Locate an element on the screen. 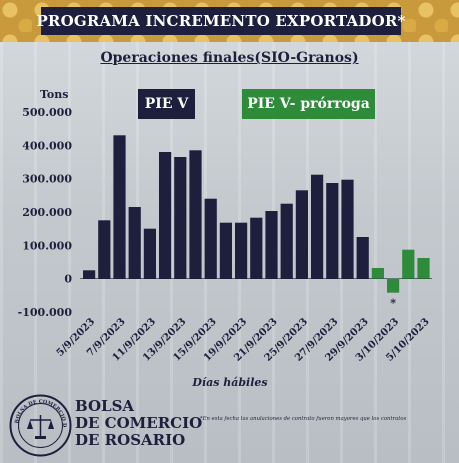 The image size is (459, 463). y-tick-label: 300.000 is located at coordinates (47, 179).